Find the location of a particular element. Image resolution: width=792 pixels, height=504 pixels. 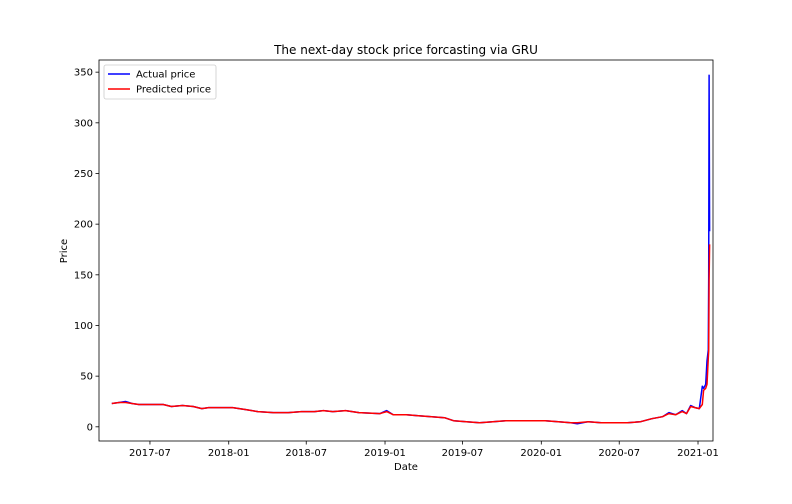

x-tick-label: 2019-07 is located at coordinates (463, 453).